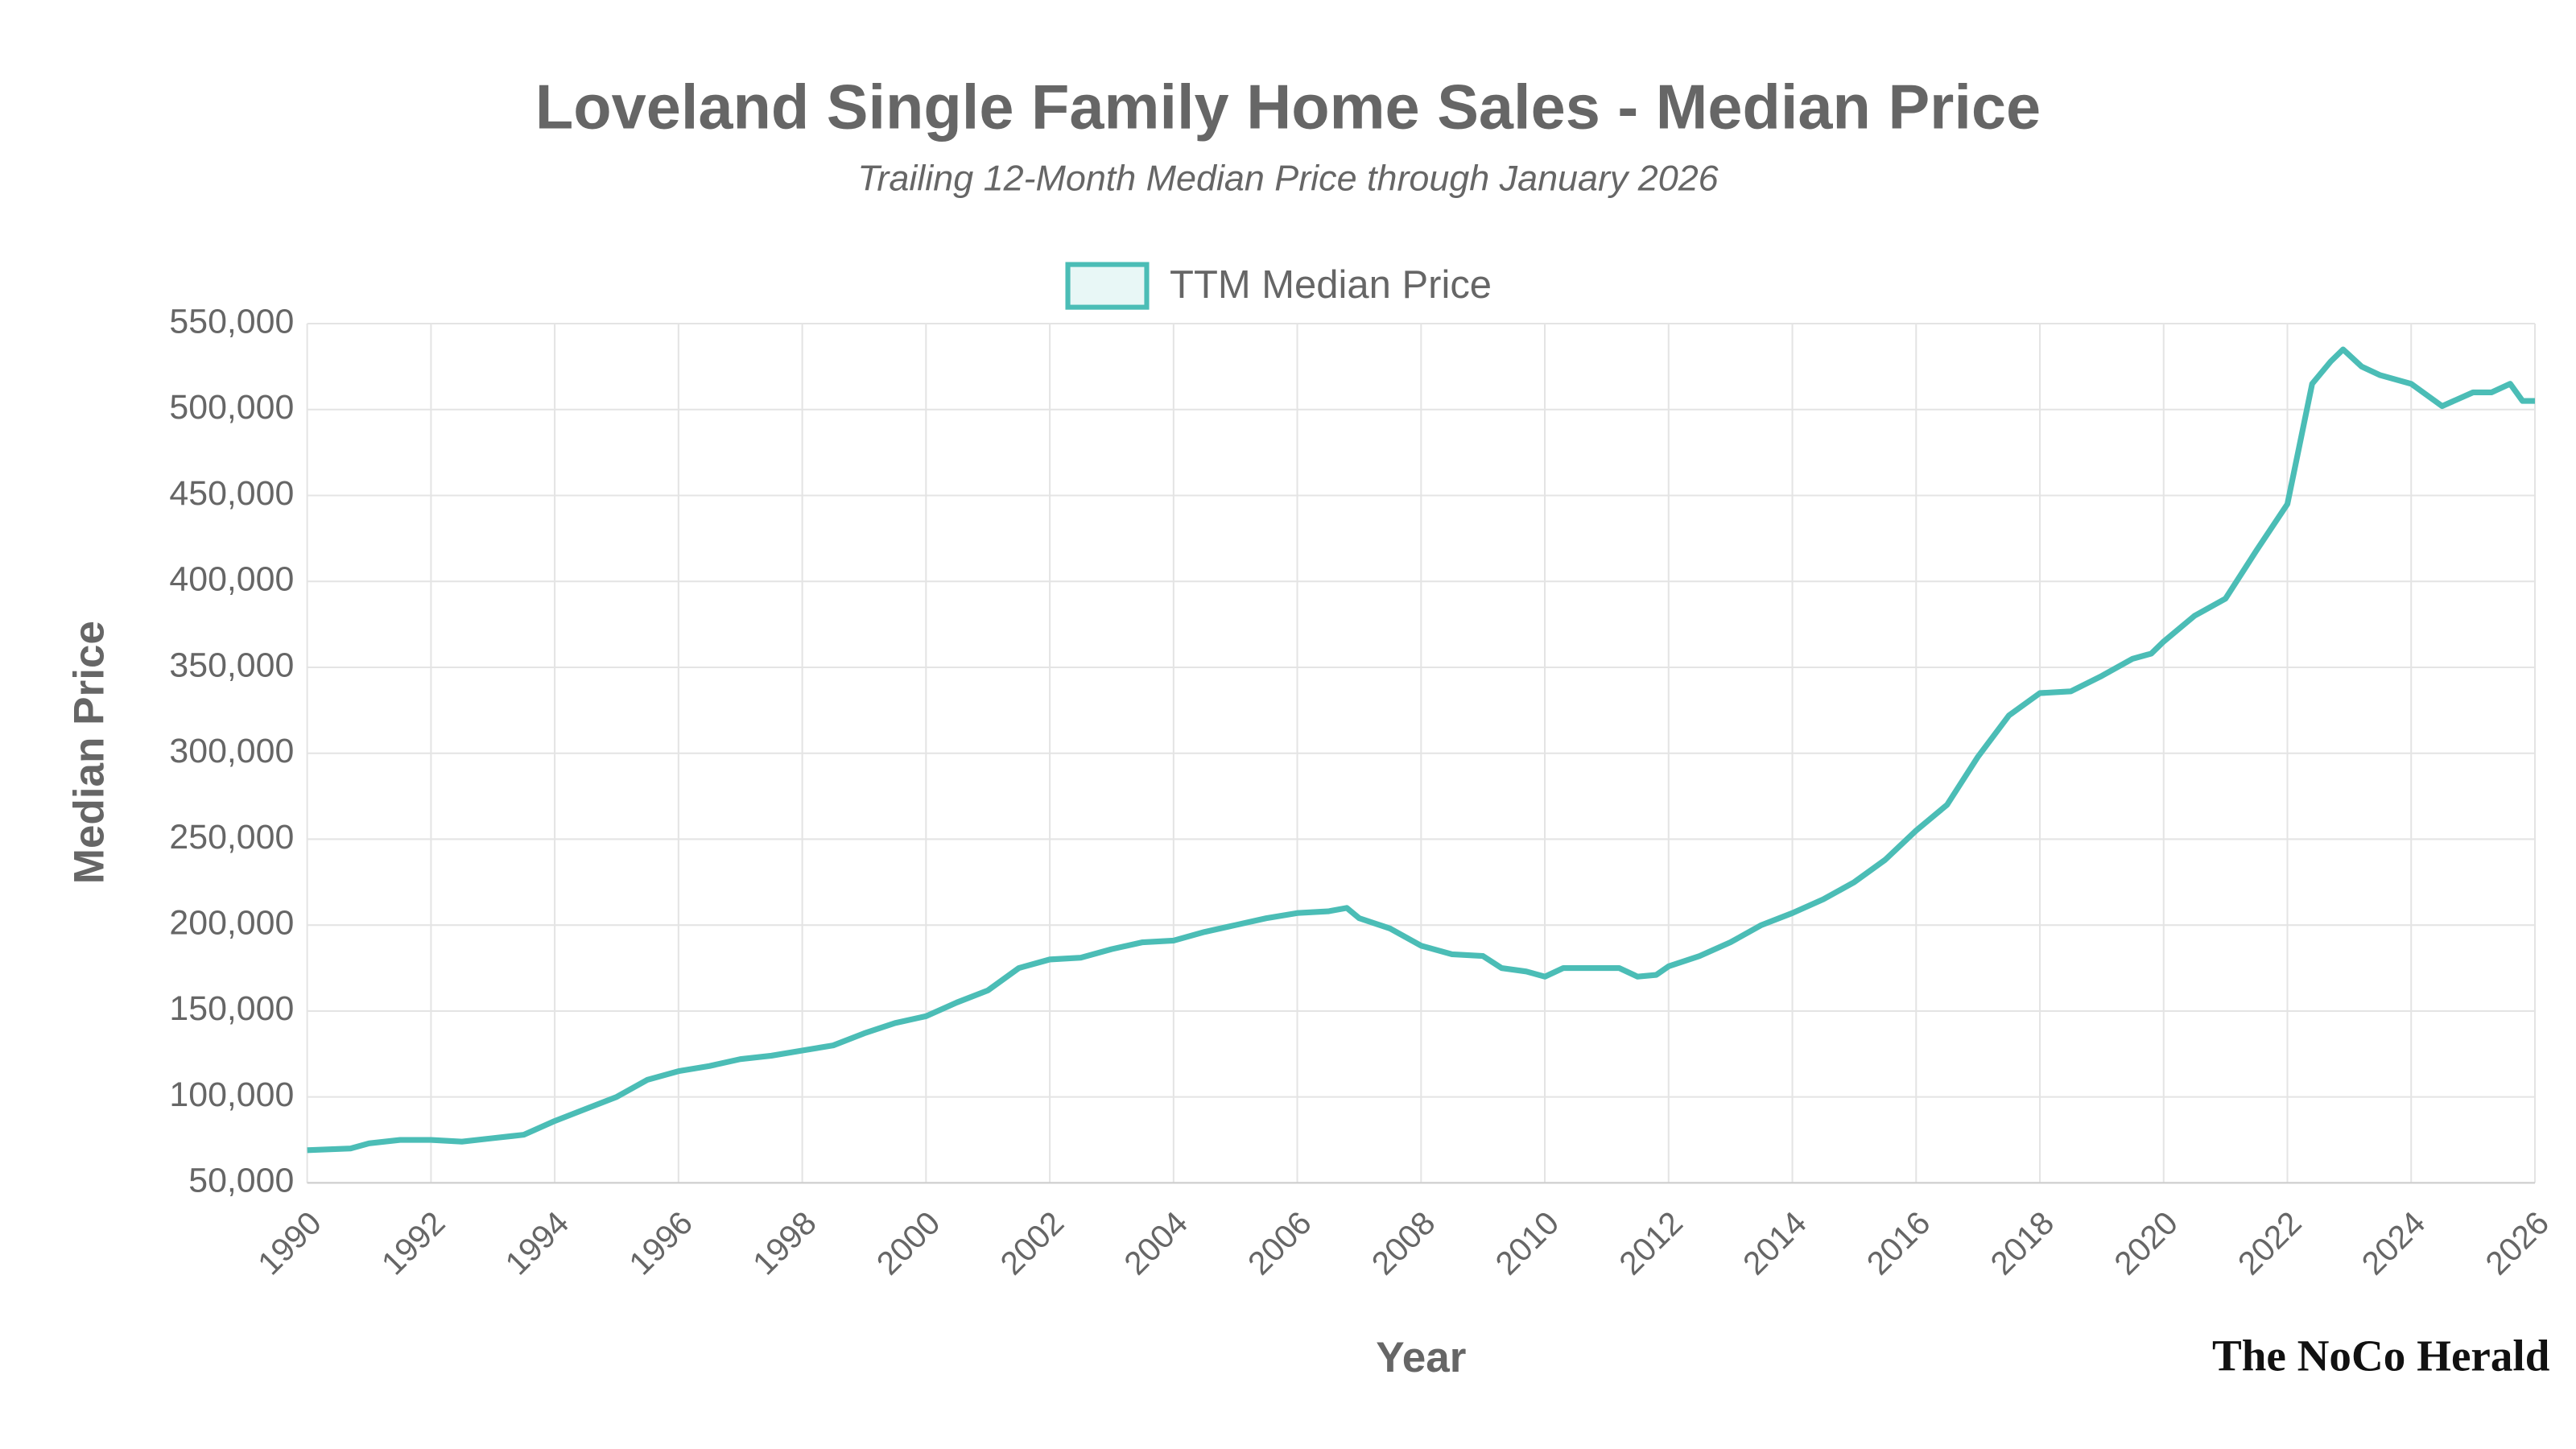  What do you see at coordinates (231, 837) in the screenshot?
I see `y-tick-label: 250,000` at bounding box center [231, 837].